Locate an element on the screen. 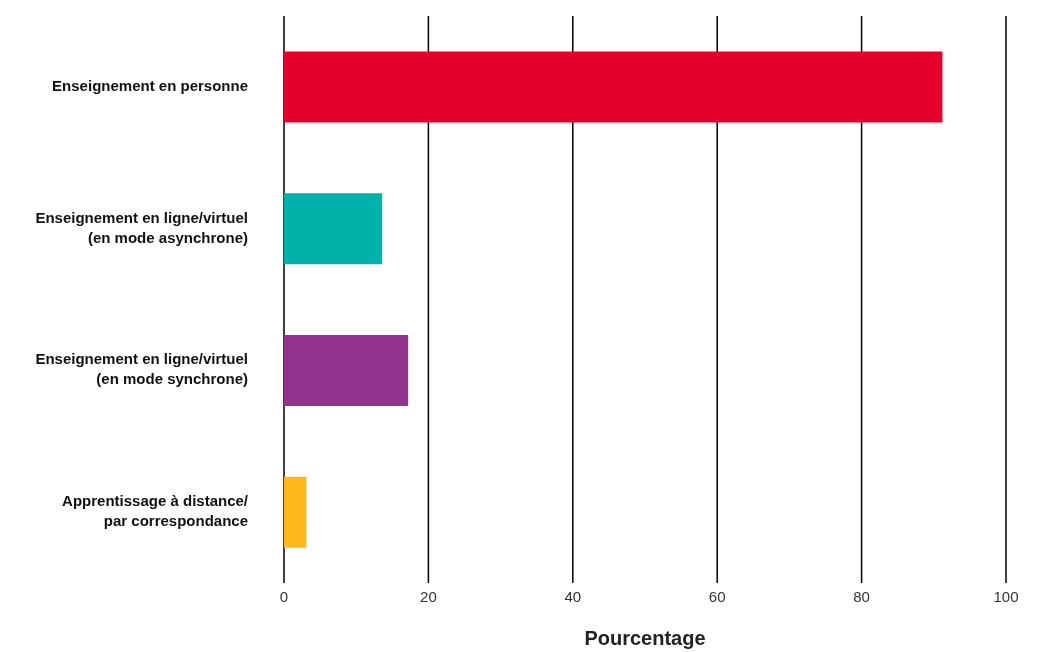 The image size is (1037, 652). x-axis-title: Pourcentage is located at coordinates (645, 638).